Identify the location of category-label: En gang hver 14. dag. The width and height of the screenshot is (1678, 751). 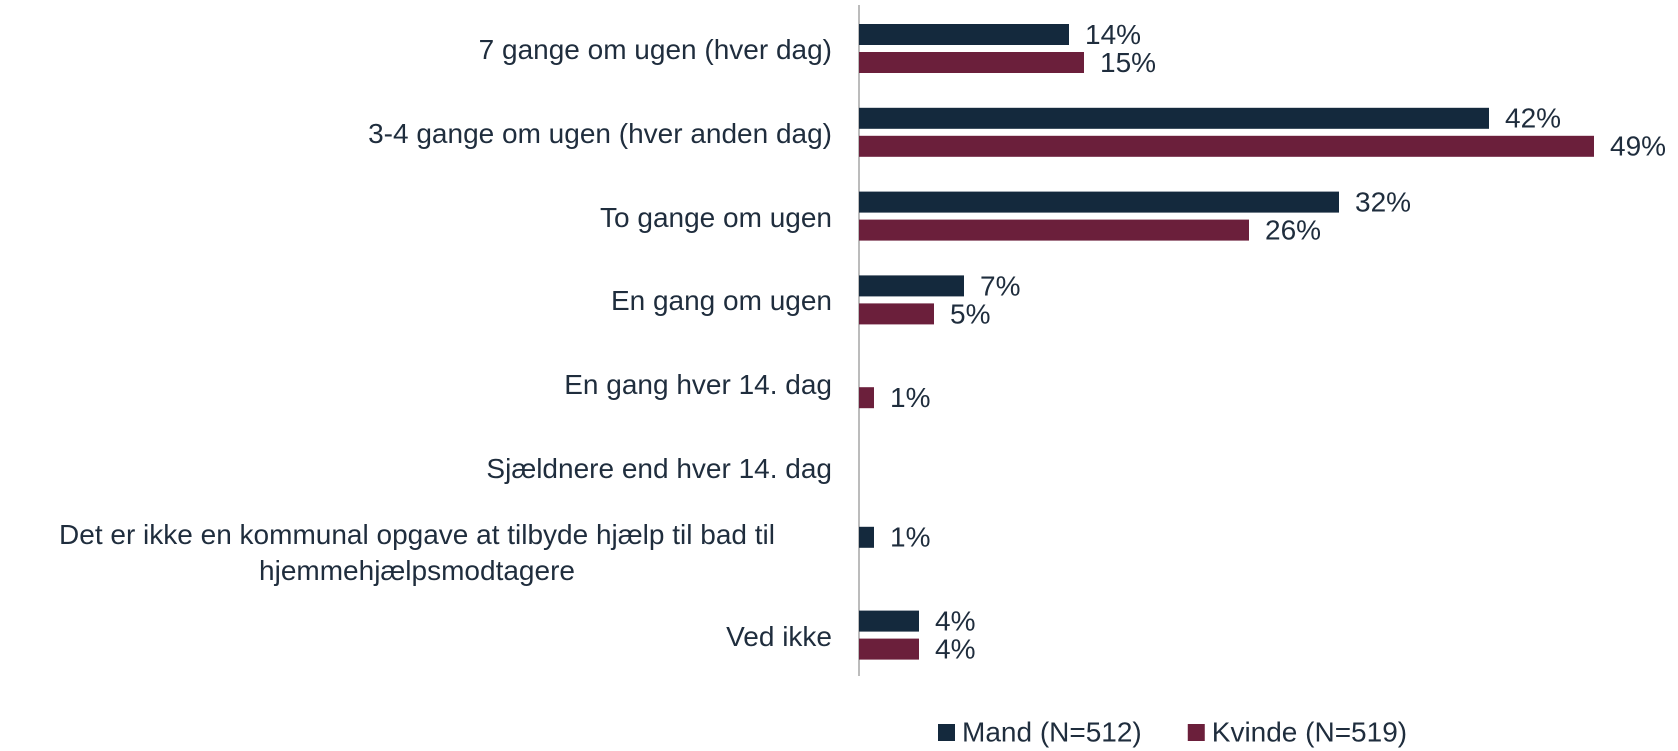
(698, 385).